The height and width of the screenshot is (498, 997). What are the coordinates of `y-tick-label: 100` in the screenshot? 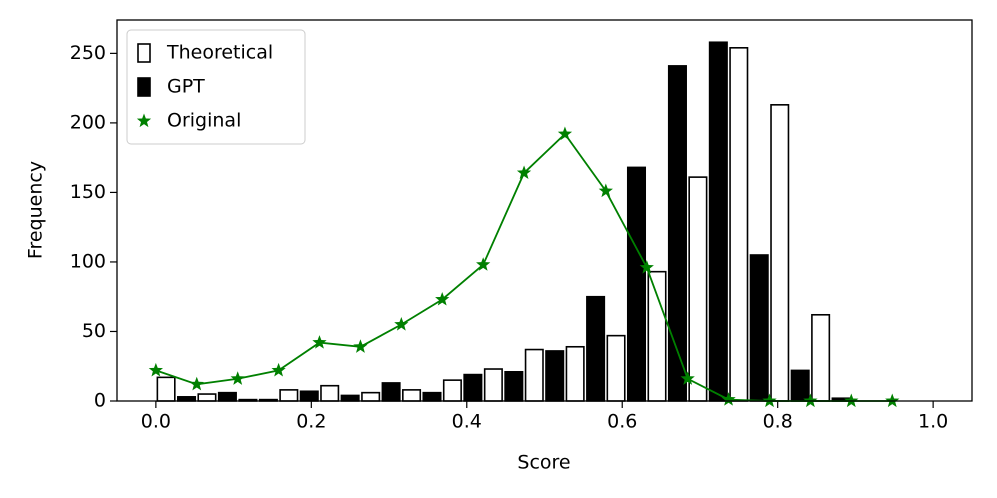 It's located at (88, 261).